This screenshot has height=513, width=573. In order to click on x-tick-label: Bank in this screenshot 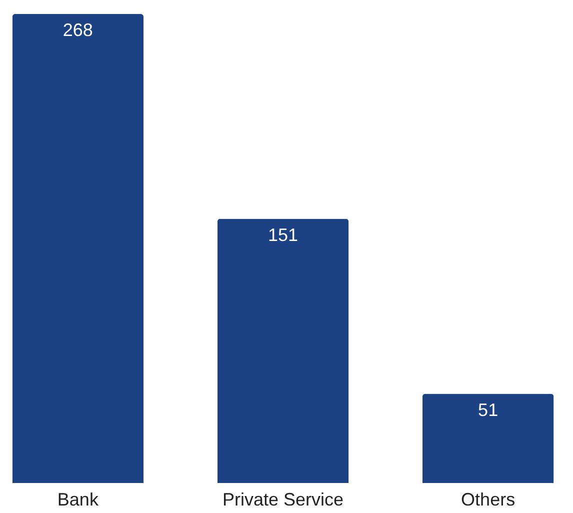, I will do `click(78, 500)`.